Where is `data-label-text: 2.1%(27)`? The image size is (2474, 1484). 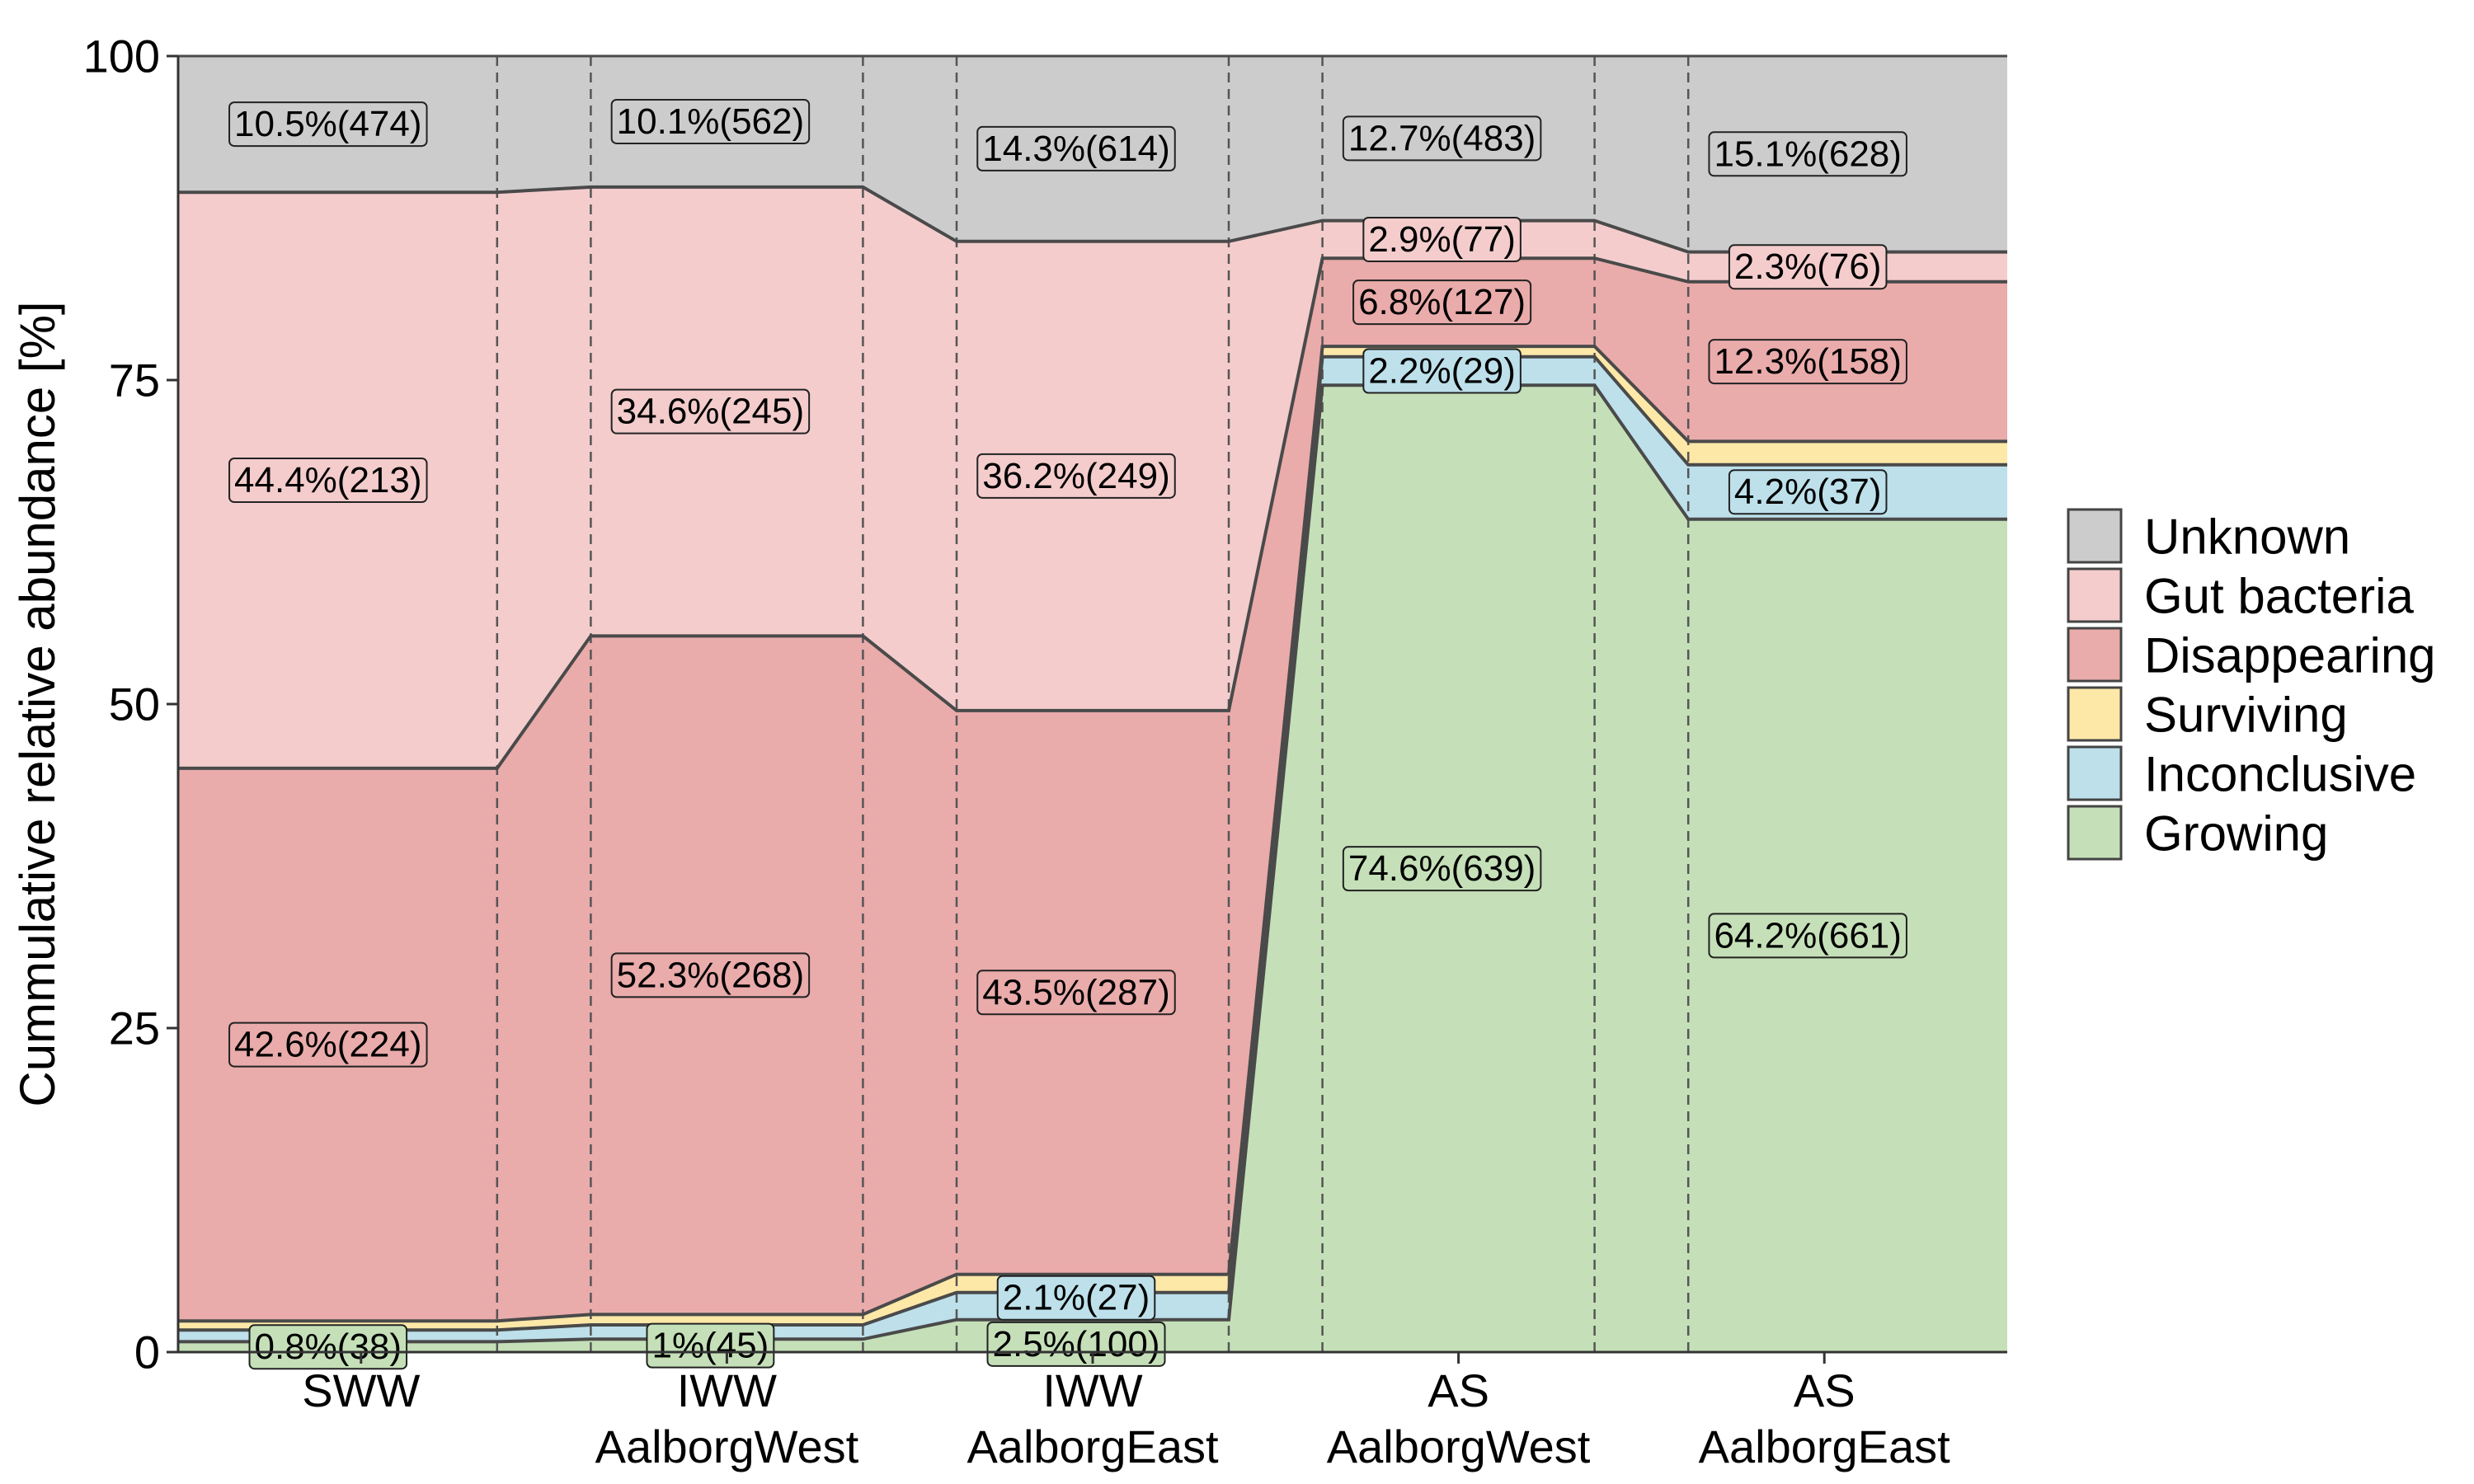
data-label-text: 2.1%(27) is located at coordinates (1076, 1298).